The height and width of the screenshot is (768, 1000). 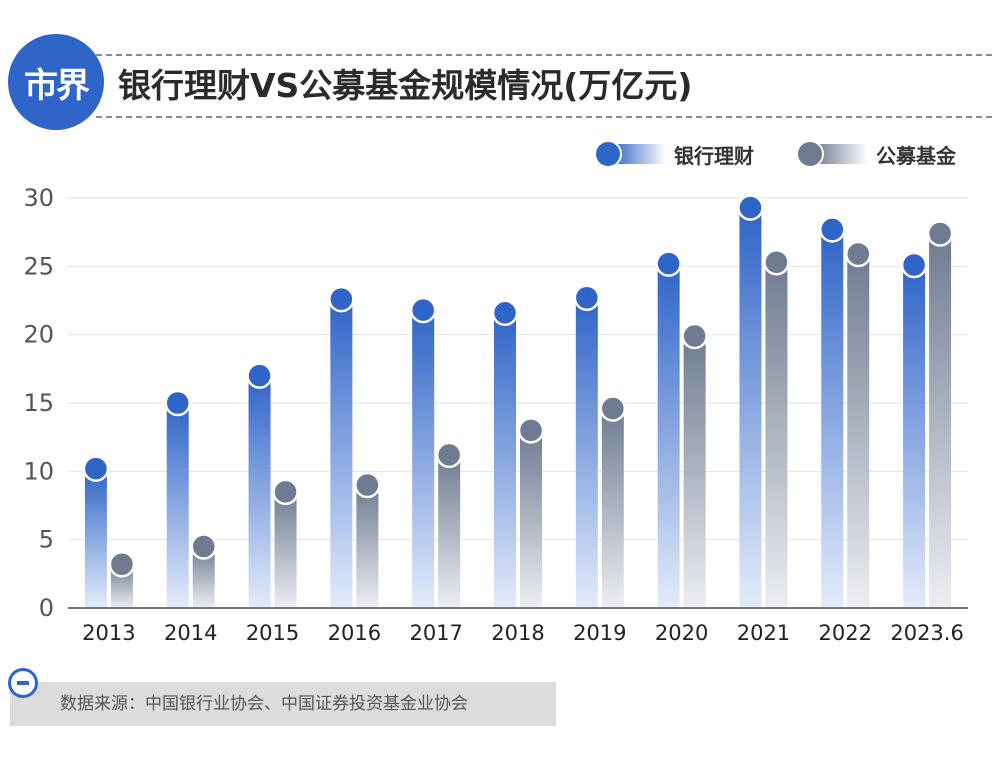 I want to click on legend-swatch-bank-wealth, so click(x=631, y=154).